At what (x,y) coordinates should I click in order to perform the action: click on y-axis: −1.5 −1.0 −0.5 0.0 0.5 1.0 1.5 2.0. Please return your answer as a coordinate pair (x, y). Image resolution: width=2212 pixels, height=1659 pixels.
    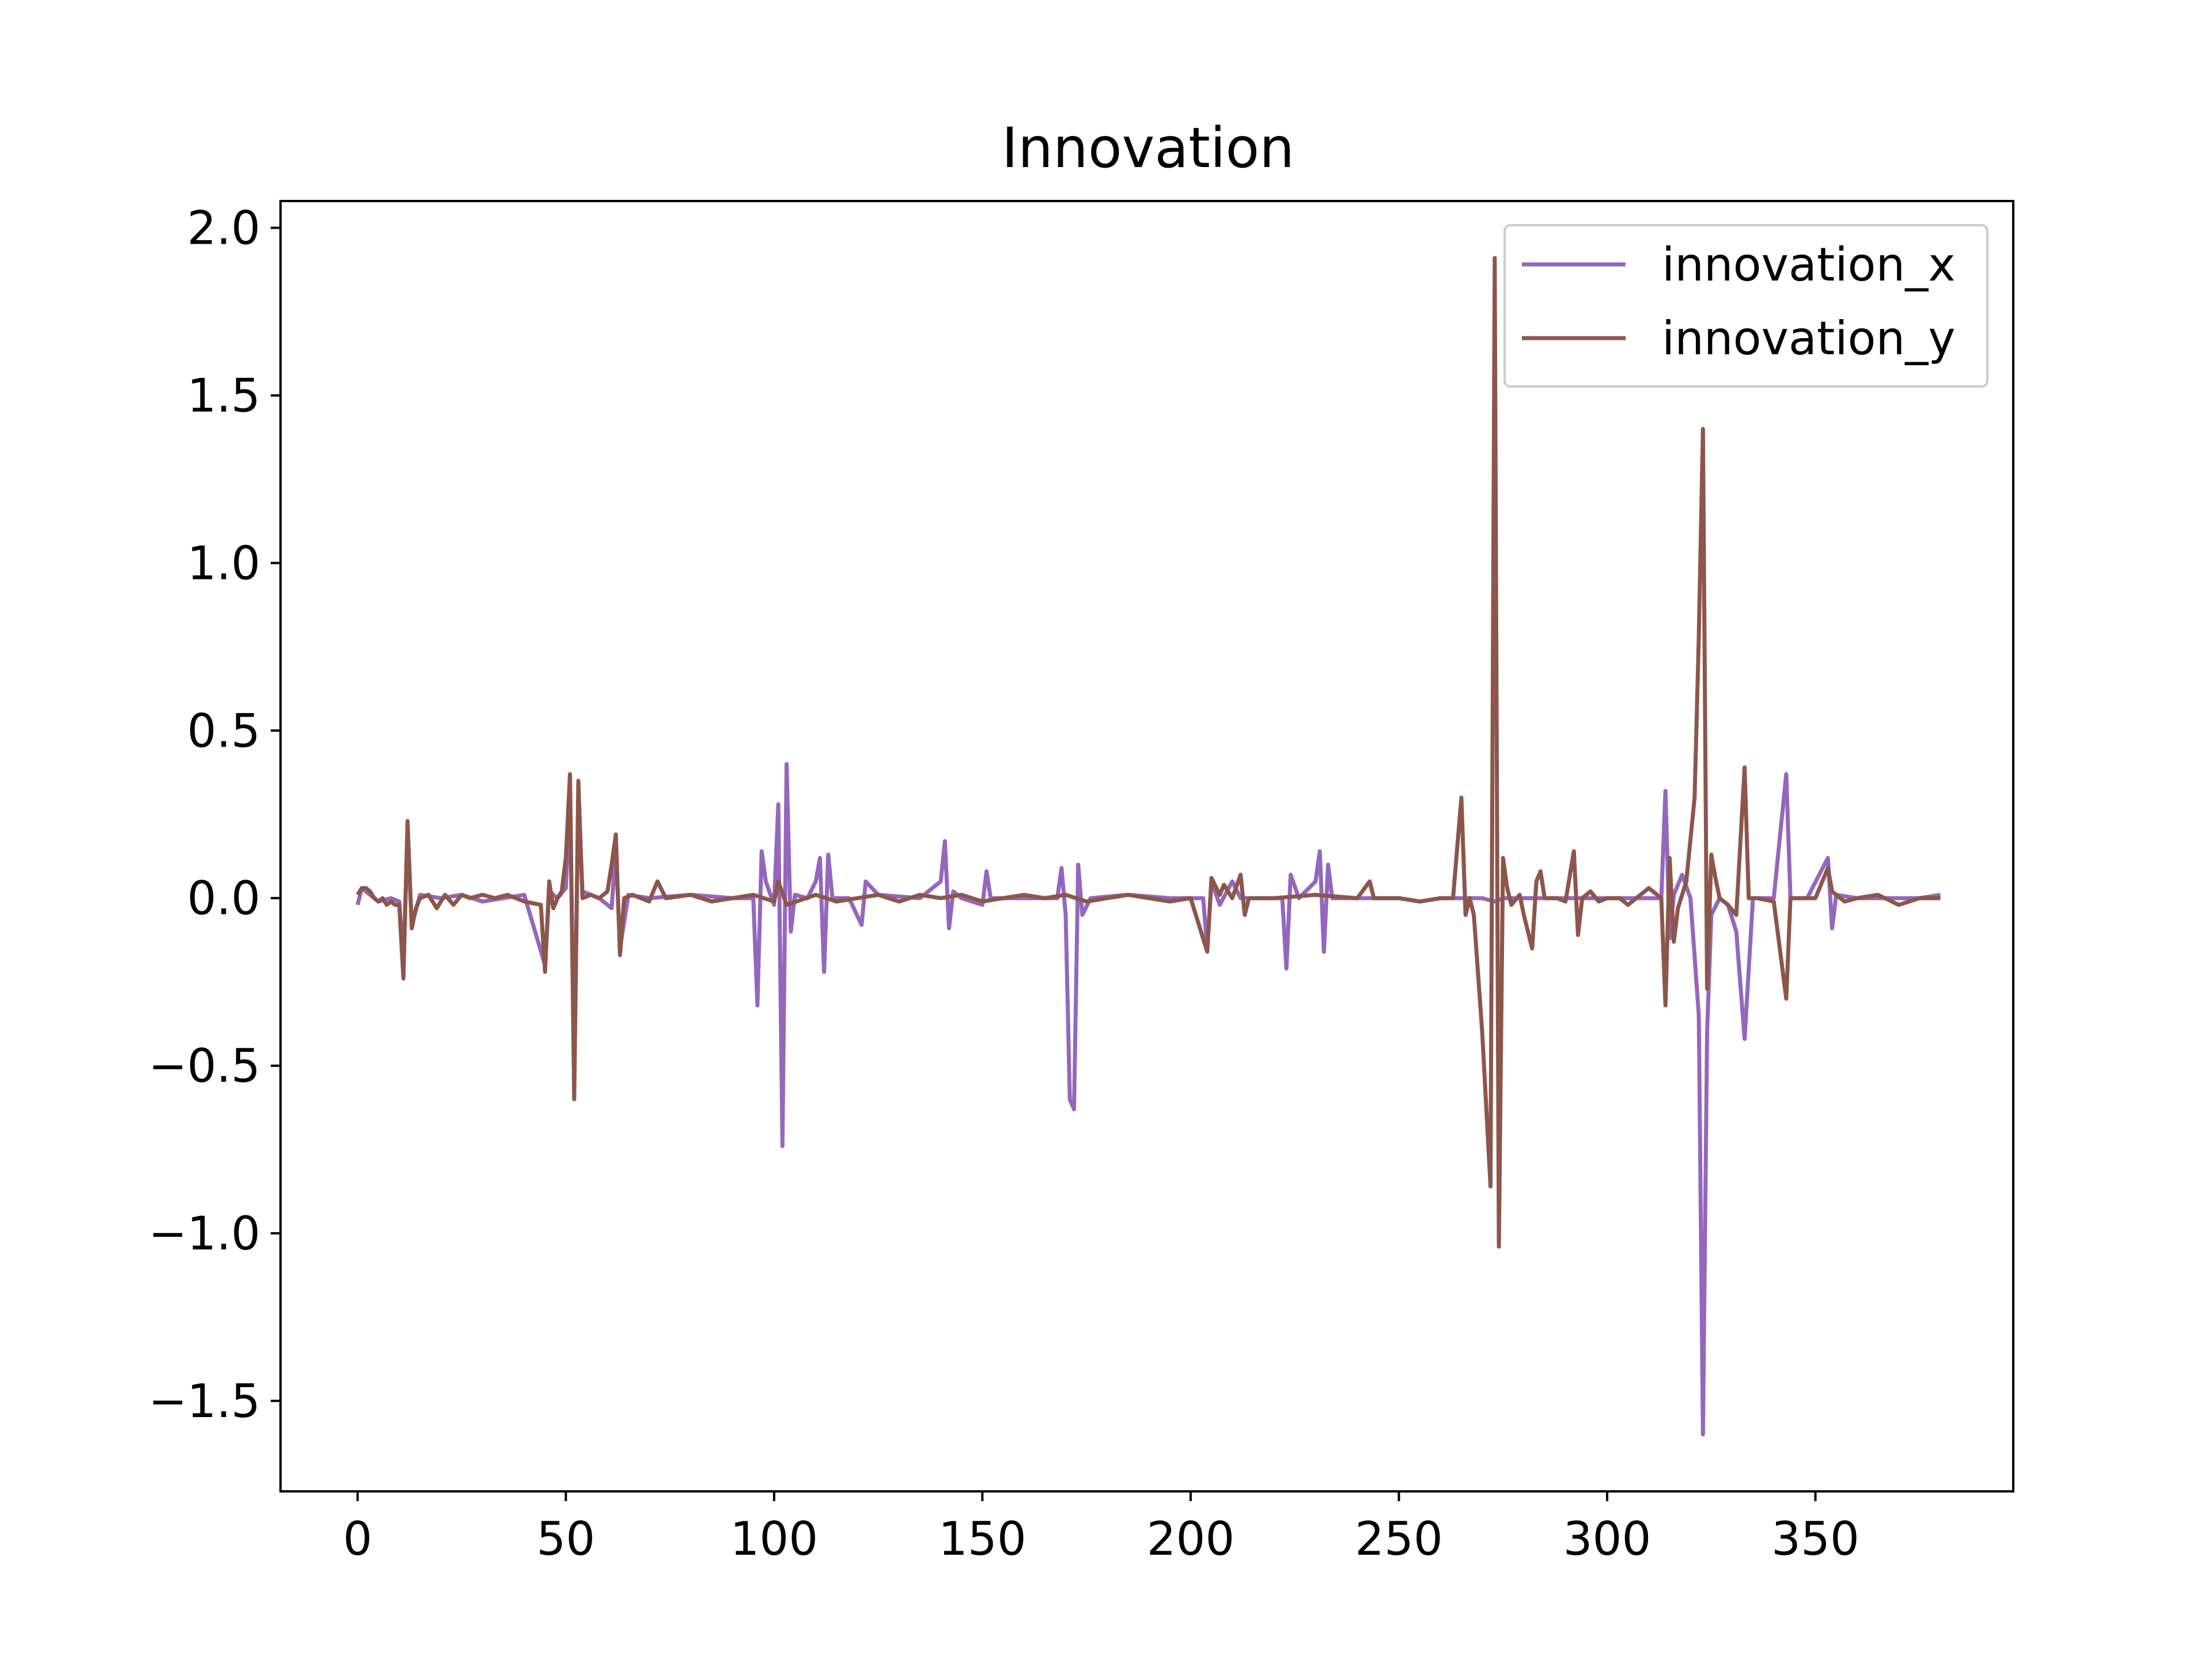
    Looking at the image, I should click on (215, 815).